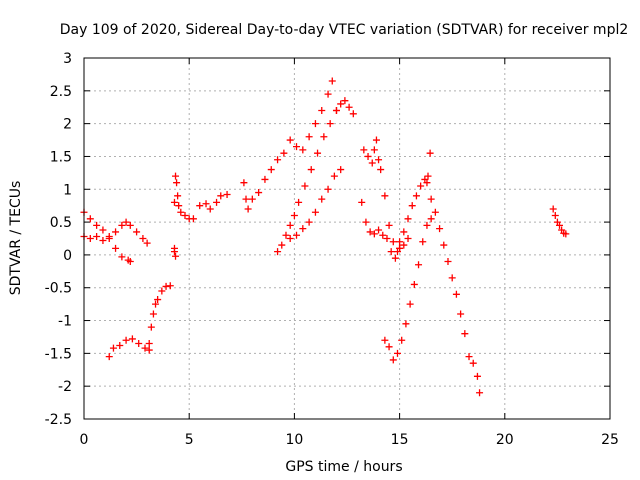 This screenshot has width=640, height=480. Describe the element at coordinates (67, 125) in the screenshot. I see `y-tick-label: 2` at that location.